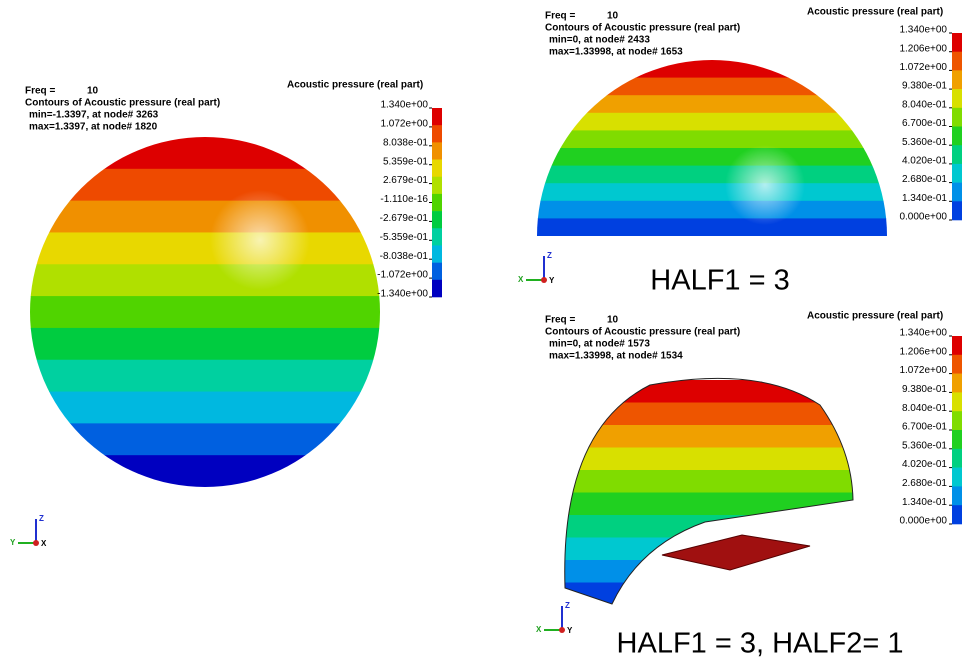  What do you see at coordinates (404, 256) in the screenshot?
I see `legend-label: -8.038e-01` at bounding box center [404, 256].